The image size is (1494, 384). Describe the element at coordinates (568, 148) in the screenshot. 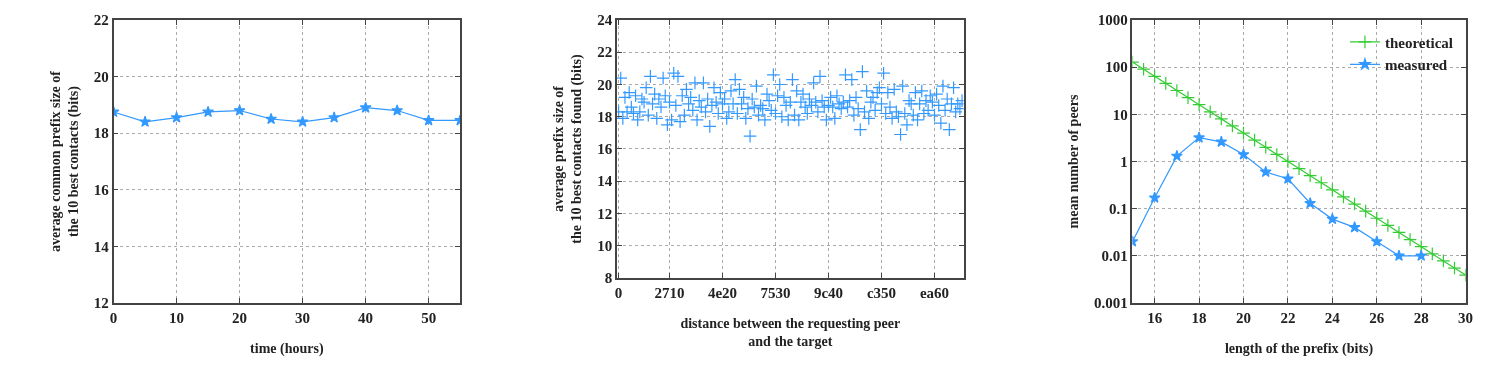

I see `y-axis-title: average prefix size of the 10 best contacts found (bits)` at that location.